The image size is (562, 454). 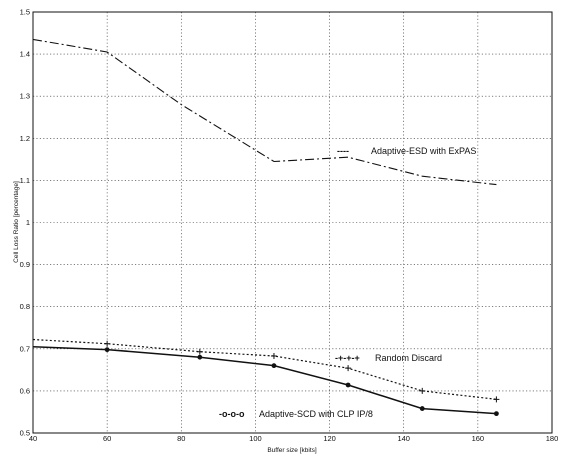 What do you see at coordinates (316, 414) in the screenshot?
I see `legend-scd-label: Adaptive-SCD with CLP IP/8` at bounding box center [316, 414].